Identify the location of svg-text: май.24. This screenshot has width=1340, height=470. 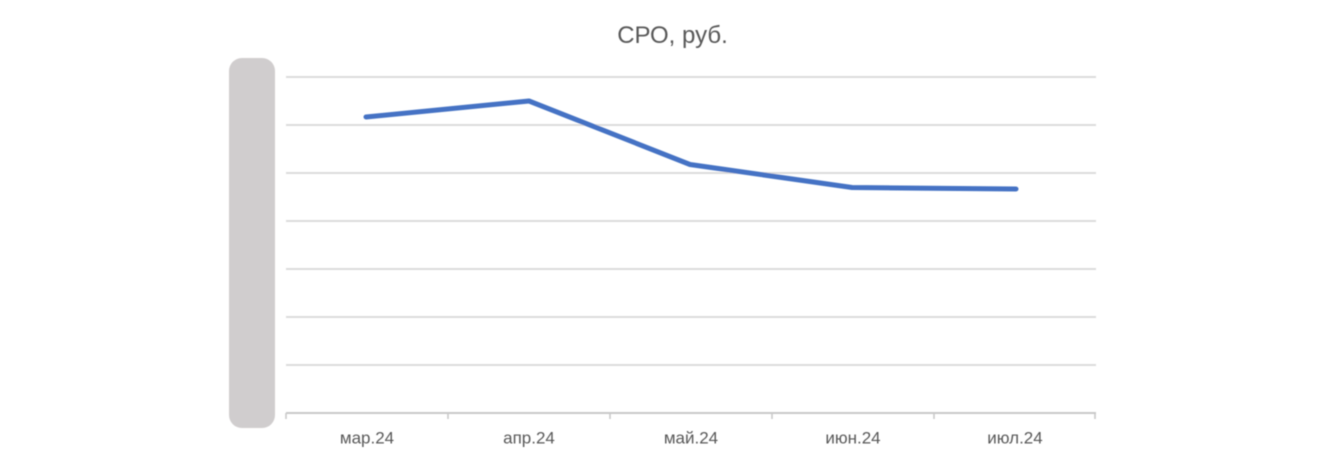
(691, 438).